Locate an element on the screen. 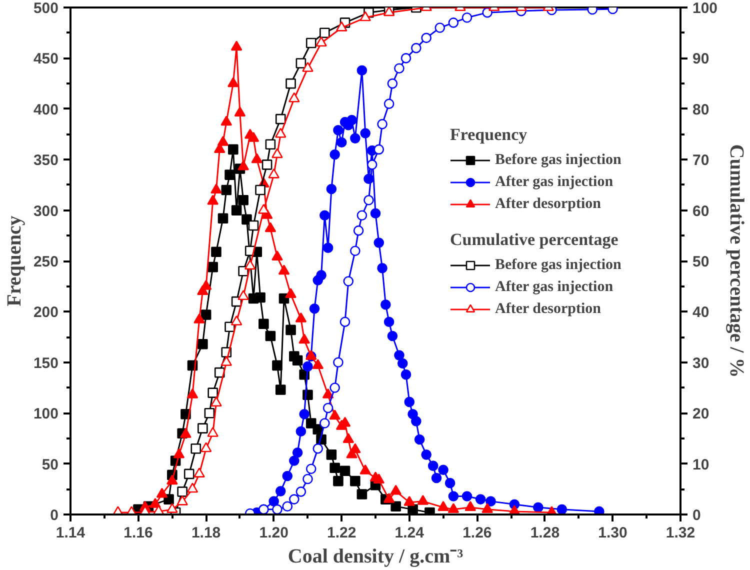 Image resolution: width=750 pixels, height=570 pixels. y2-tick-label: 30 is located at coordinates (701, 363).